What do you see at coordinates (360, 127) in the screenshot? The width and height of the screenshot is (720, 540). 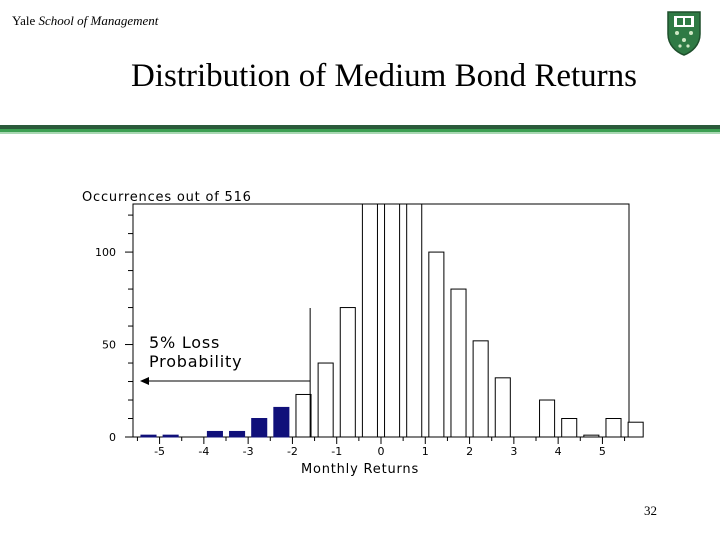 I see `header-rule` at bounding box center [360, 127].